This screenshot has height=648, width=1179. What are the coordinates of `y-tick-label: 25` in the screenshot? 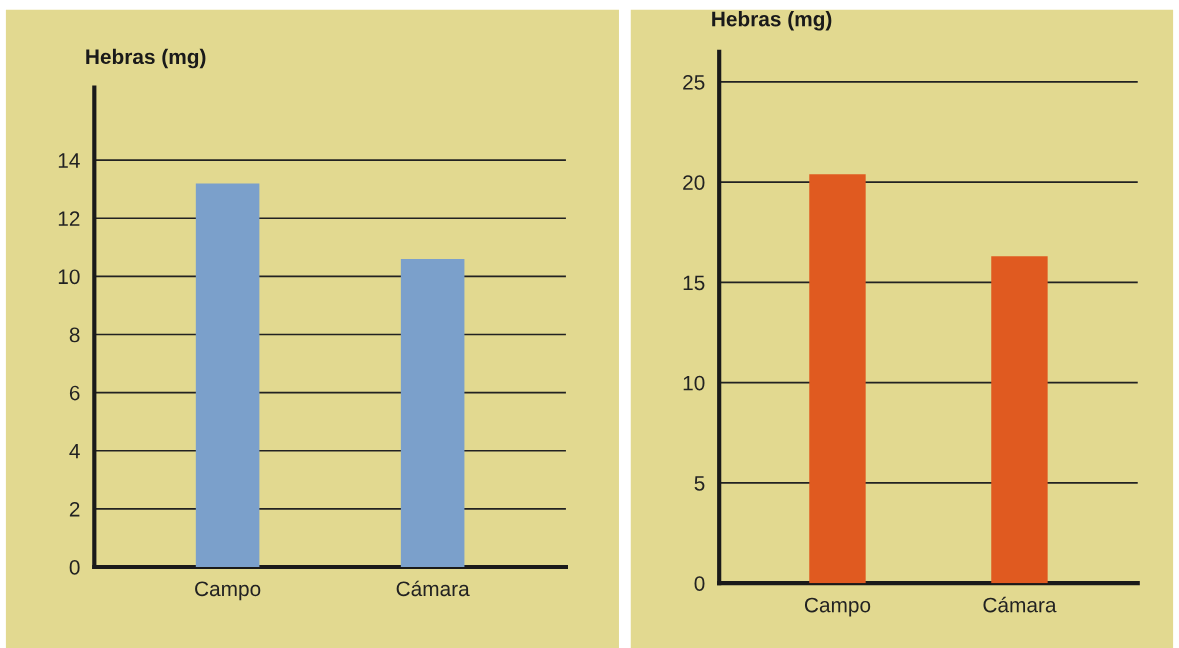 It's located at (694, 82).